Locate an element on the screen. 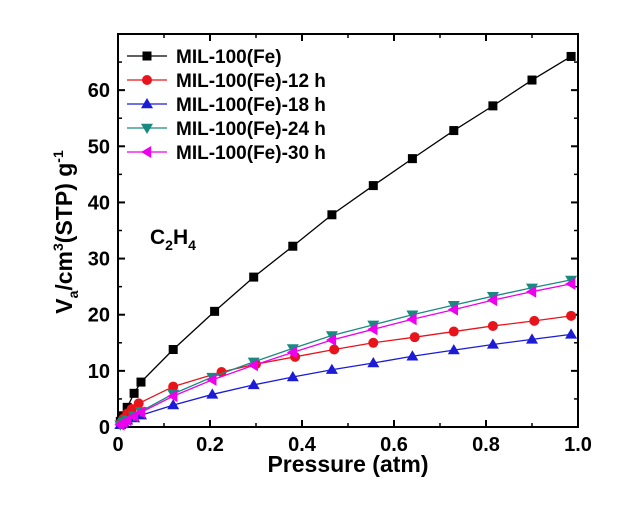 The image size is (624, 522). y-axis-title-mid: /cm is located at coordinates (64, 271).